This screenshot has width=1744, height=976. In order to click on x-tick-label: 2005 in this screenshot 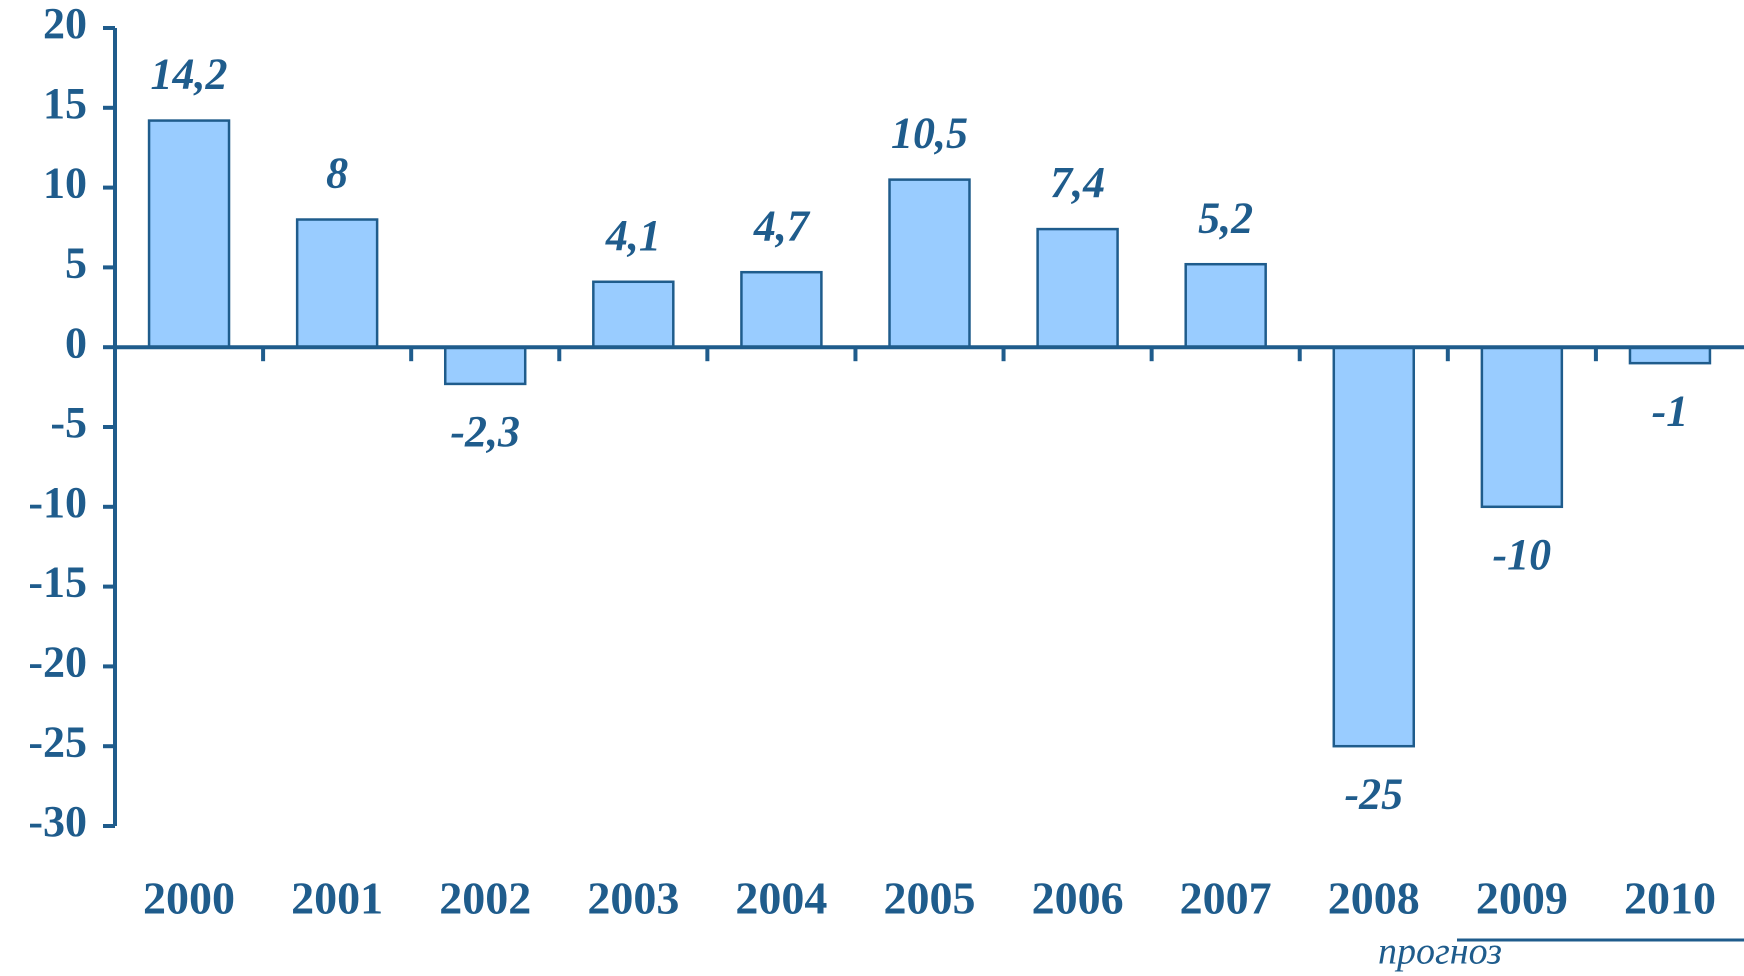, I will do `click(930, 898)`.